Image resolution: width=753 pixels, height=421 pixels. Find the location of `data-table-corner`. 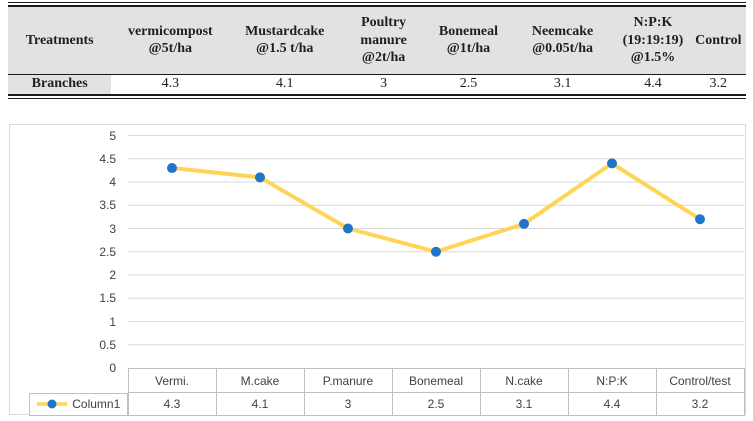

data-table-corner is located at coordinates (78, 381).